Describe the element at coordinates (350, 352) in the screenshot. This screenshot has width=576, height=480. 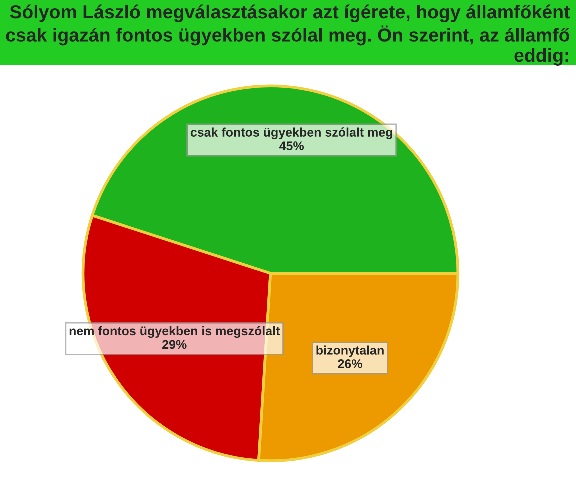
I see `slice-label: bizonytalan` at that location.